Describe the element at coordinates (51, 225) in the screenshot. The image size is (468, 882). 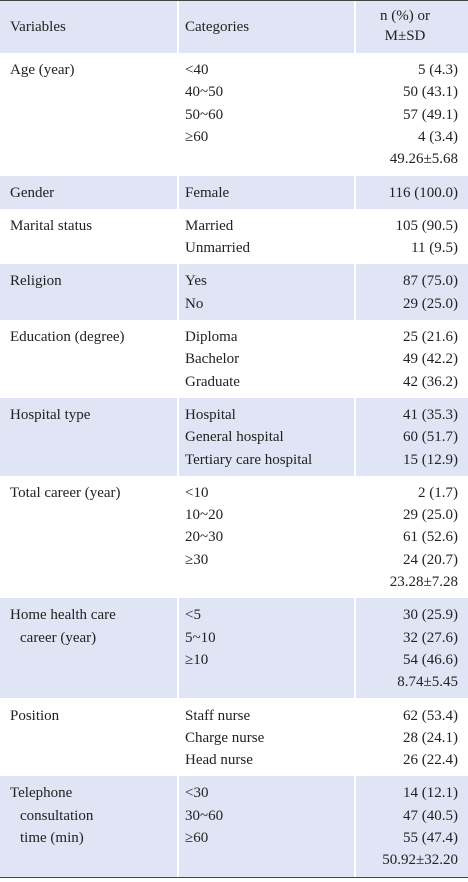
I see `variable: Marital status` at that location.